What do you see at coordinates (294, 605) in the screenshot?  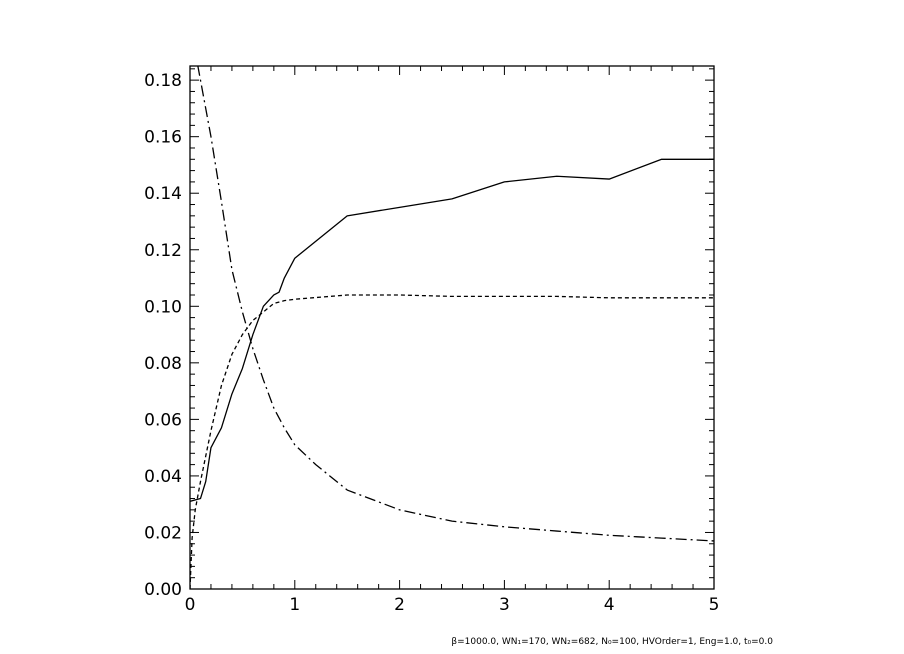 I see `x-tick-label: 1` at bounding box center [294, 605].